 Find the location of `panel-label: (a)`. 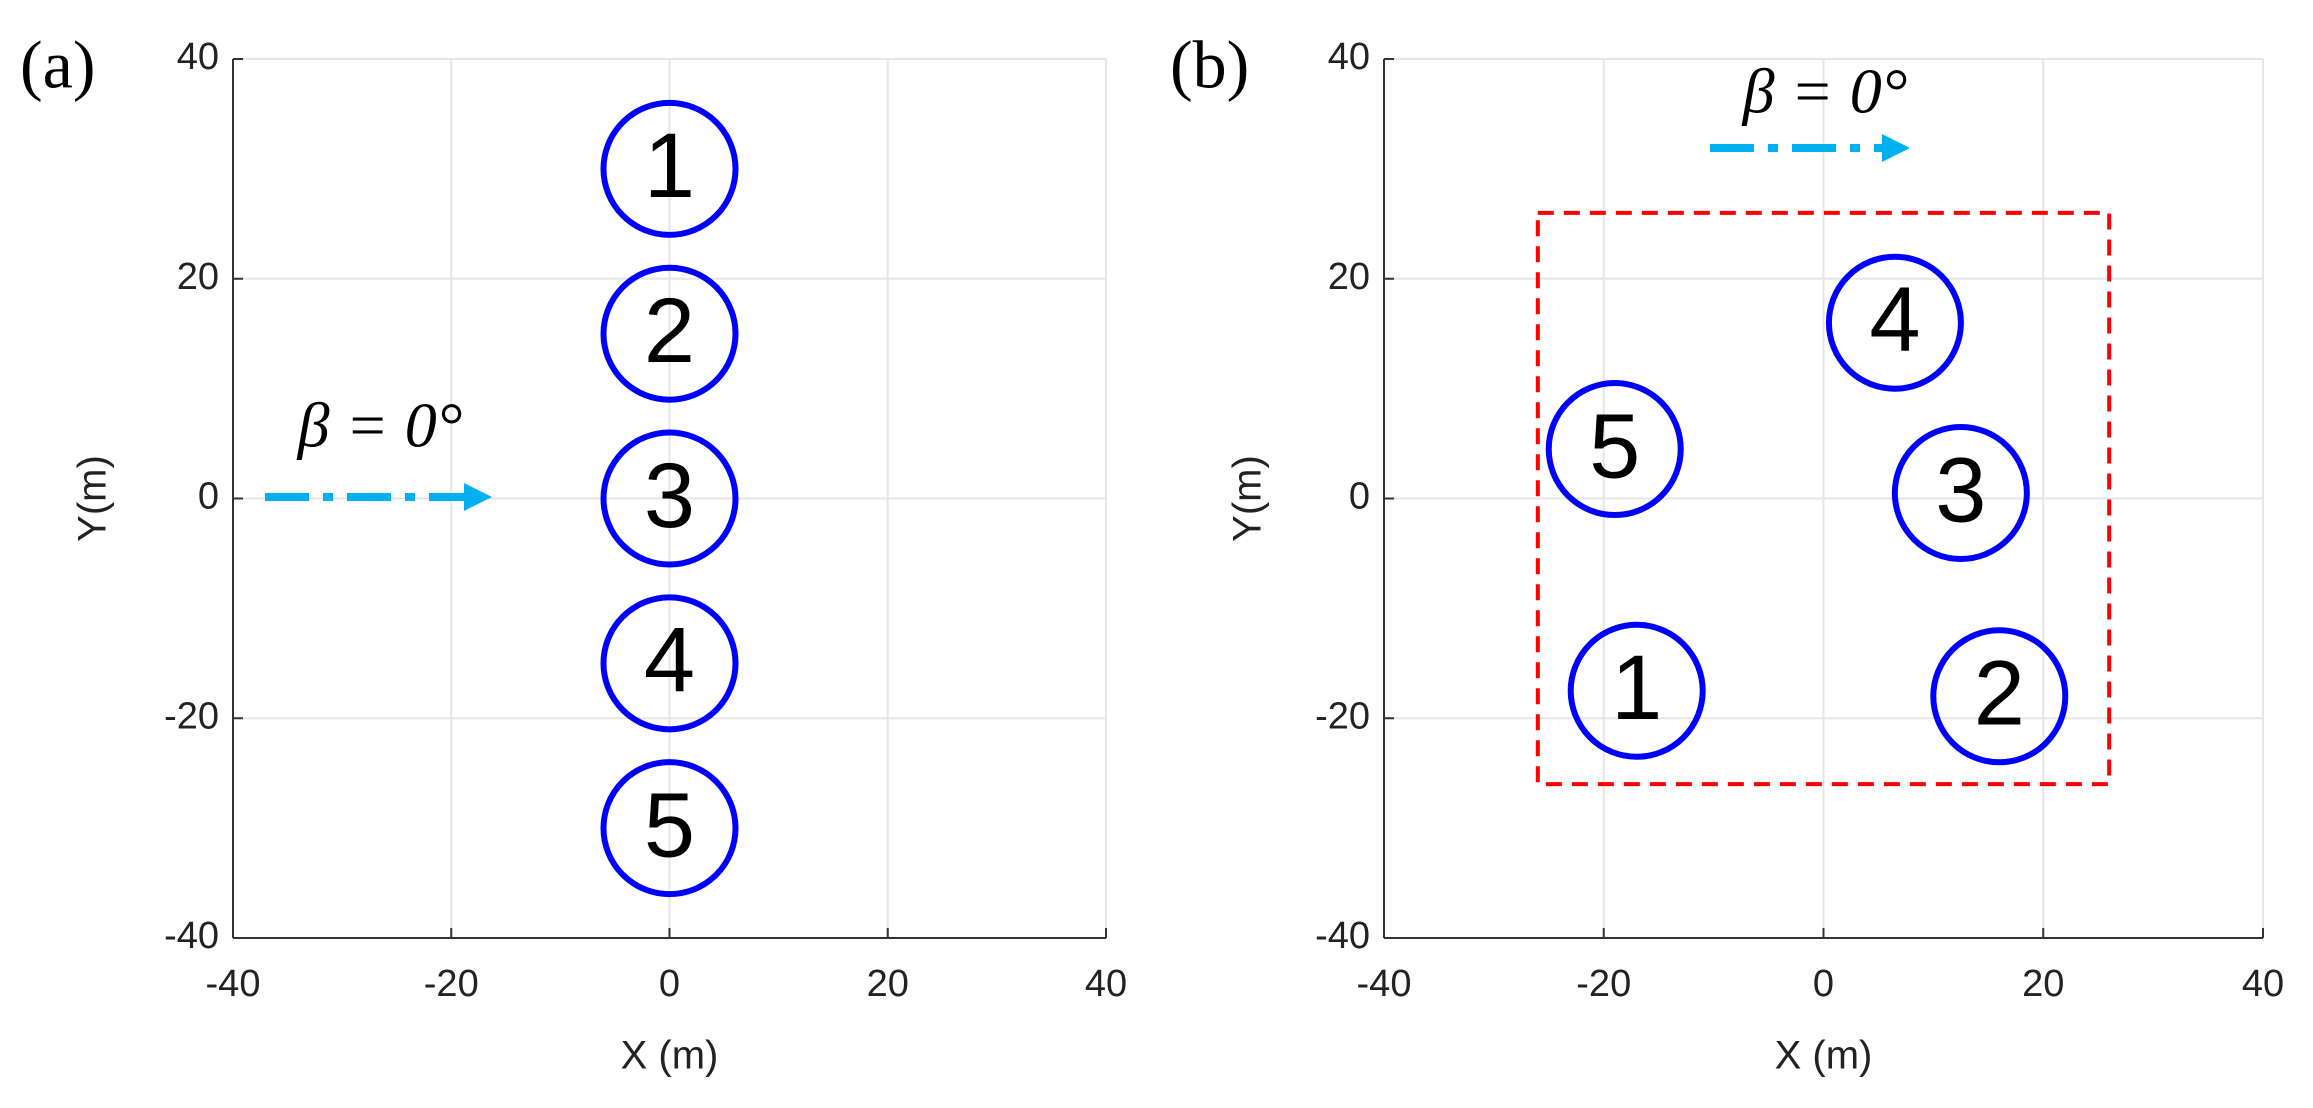

panel-label: (a) is located at coordinates (57, 65).